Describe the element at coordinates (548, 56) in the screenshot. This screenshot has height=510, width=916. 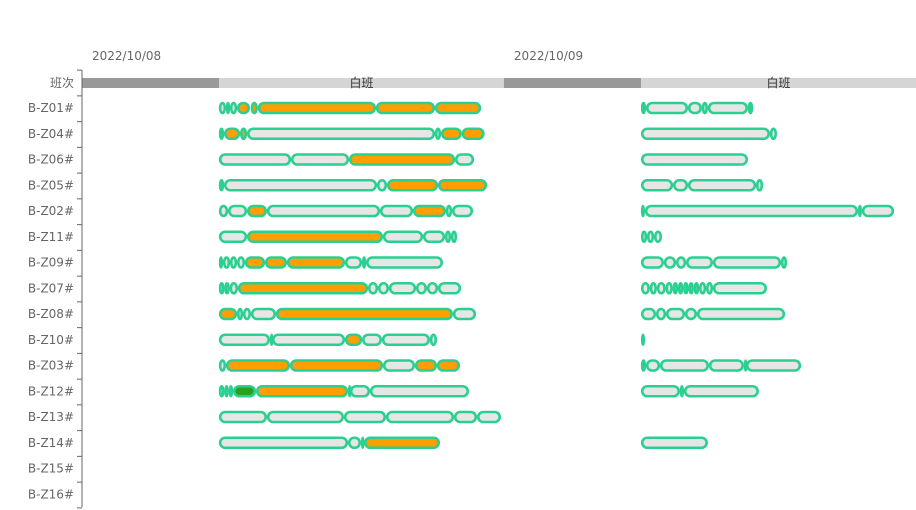
I see `date-label: 2022/10/09` at that location.